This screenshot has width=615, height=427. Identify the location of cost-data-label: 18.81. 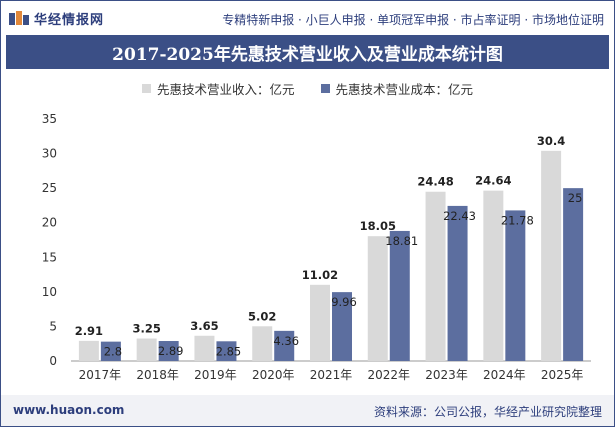
(401, 241).